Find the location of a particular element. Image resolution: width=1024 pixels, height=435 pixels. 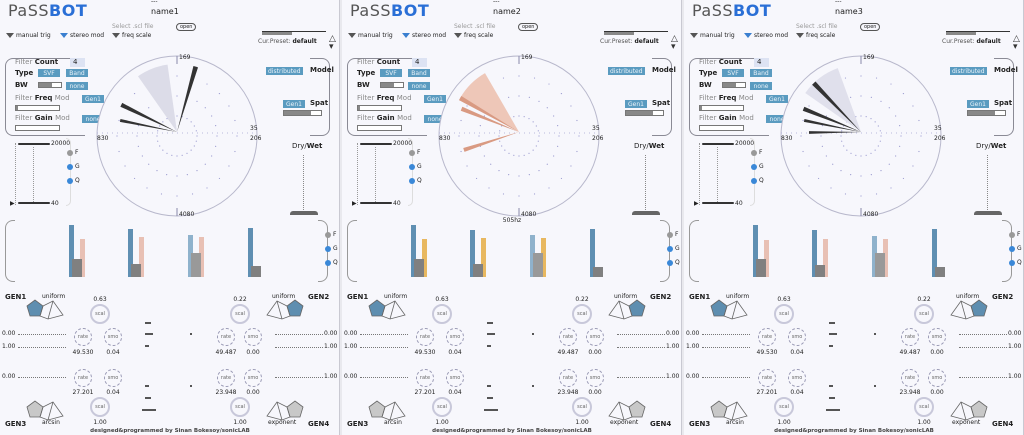

G-toggle is located at coordinates (754, 167).